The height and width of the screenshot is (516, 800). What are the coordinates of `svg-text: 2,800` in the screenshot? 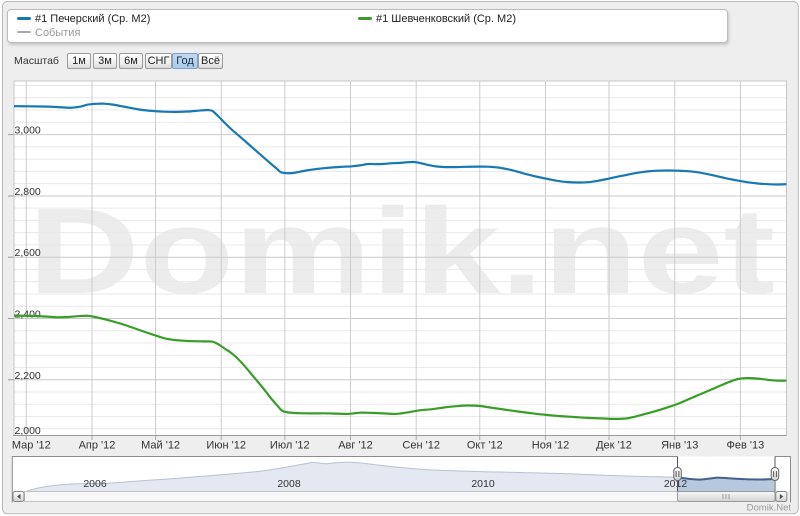 It's located at (28, 192).